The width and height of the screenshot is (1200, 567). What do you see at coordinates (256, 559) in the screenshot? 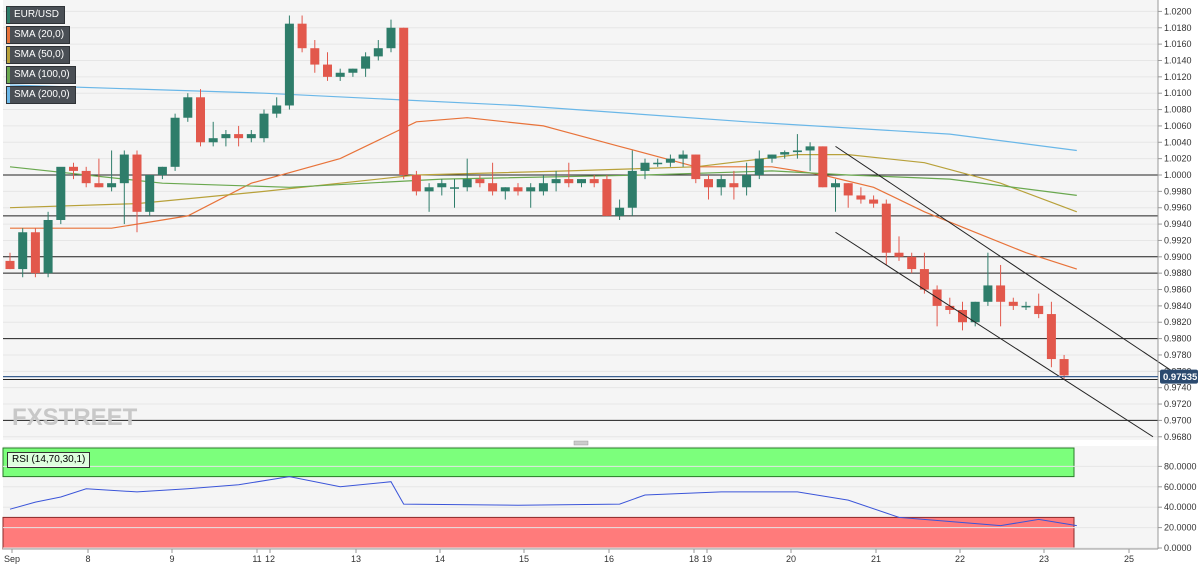
I see `time-tick-label: 11` at bounding box center [256, 559].